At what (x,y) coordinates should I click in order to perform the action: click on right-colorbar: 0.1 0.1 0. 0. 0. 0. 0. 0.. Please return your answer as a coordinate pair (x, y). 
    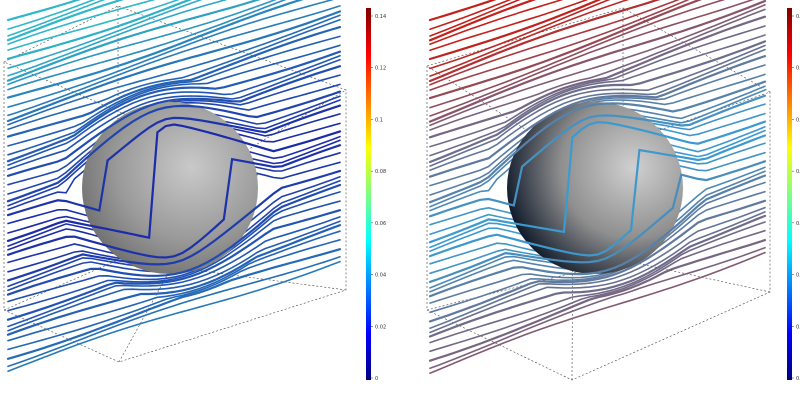
    Looking at the image, I should click on (793, 195).